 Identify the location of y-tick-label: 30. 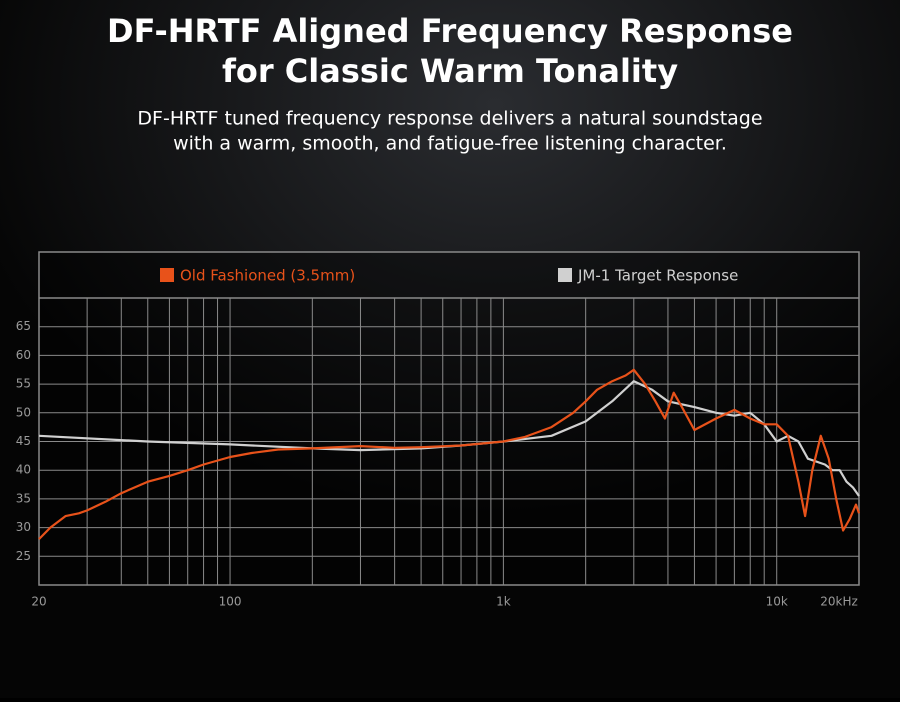
(23, 527).